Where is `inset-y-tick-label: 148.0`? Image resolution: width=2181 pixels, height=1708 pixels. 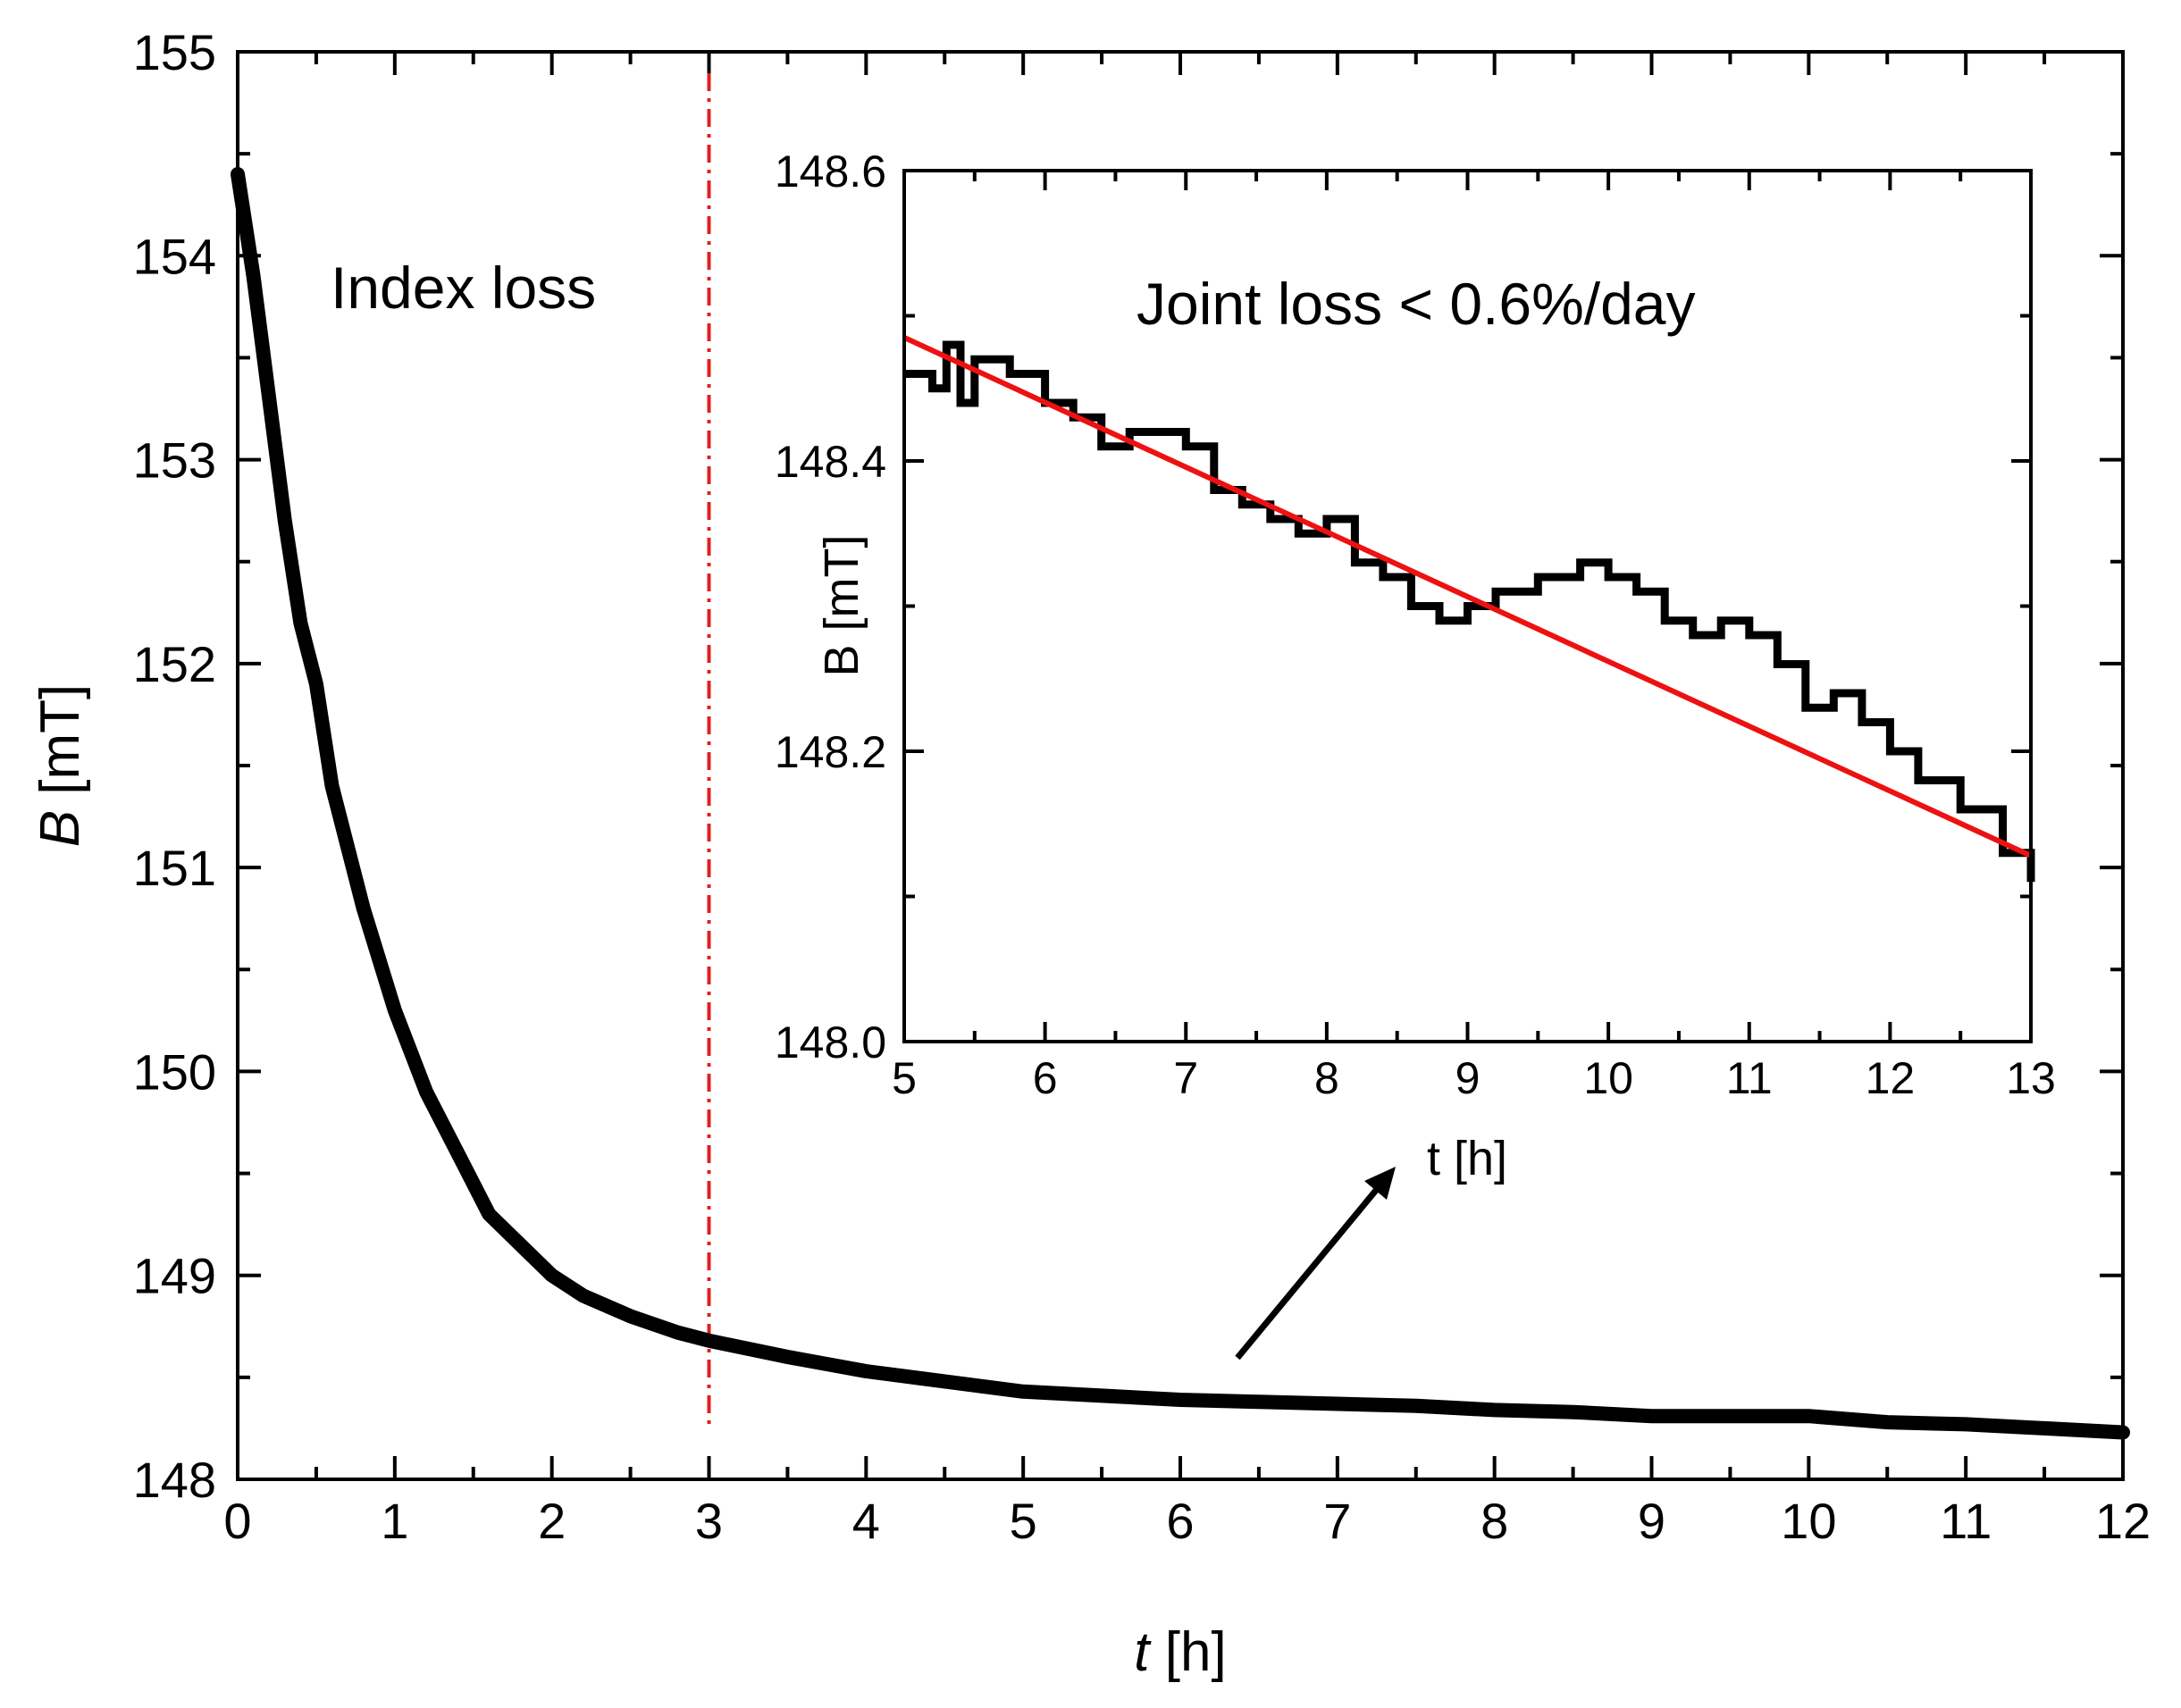
inset-y-tick-label: 148.0 is located at coordinates (830, 1042).